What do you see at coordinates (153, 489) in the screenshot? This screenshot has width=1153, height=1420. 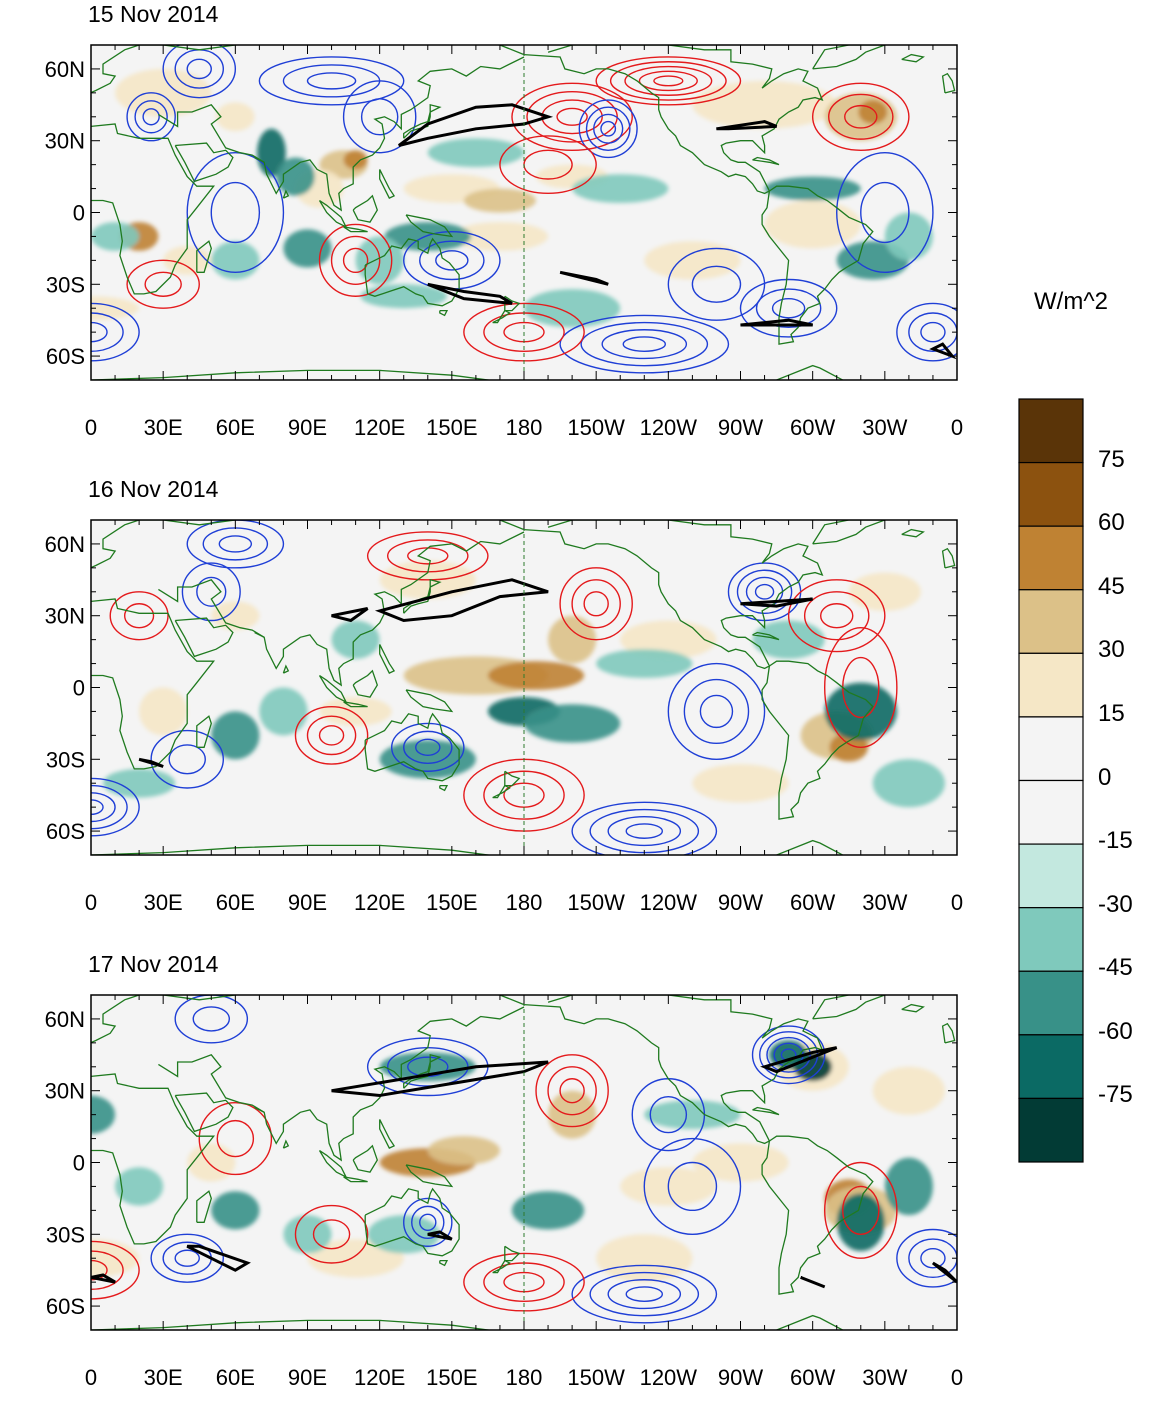 I see `panel-title: 16 Nov 2014` at bounding box center [153, 489].